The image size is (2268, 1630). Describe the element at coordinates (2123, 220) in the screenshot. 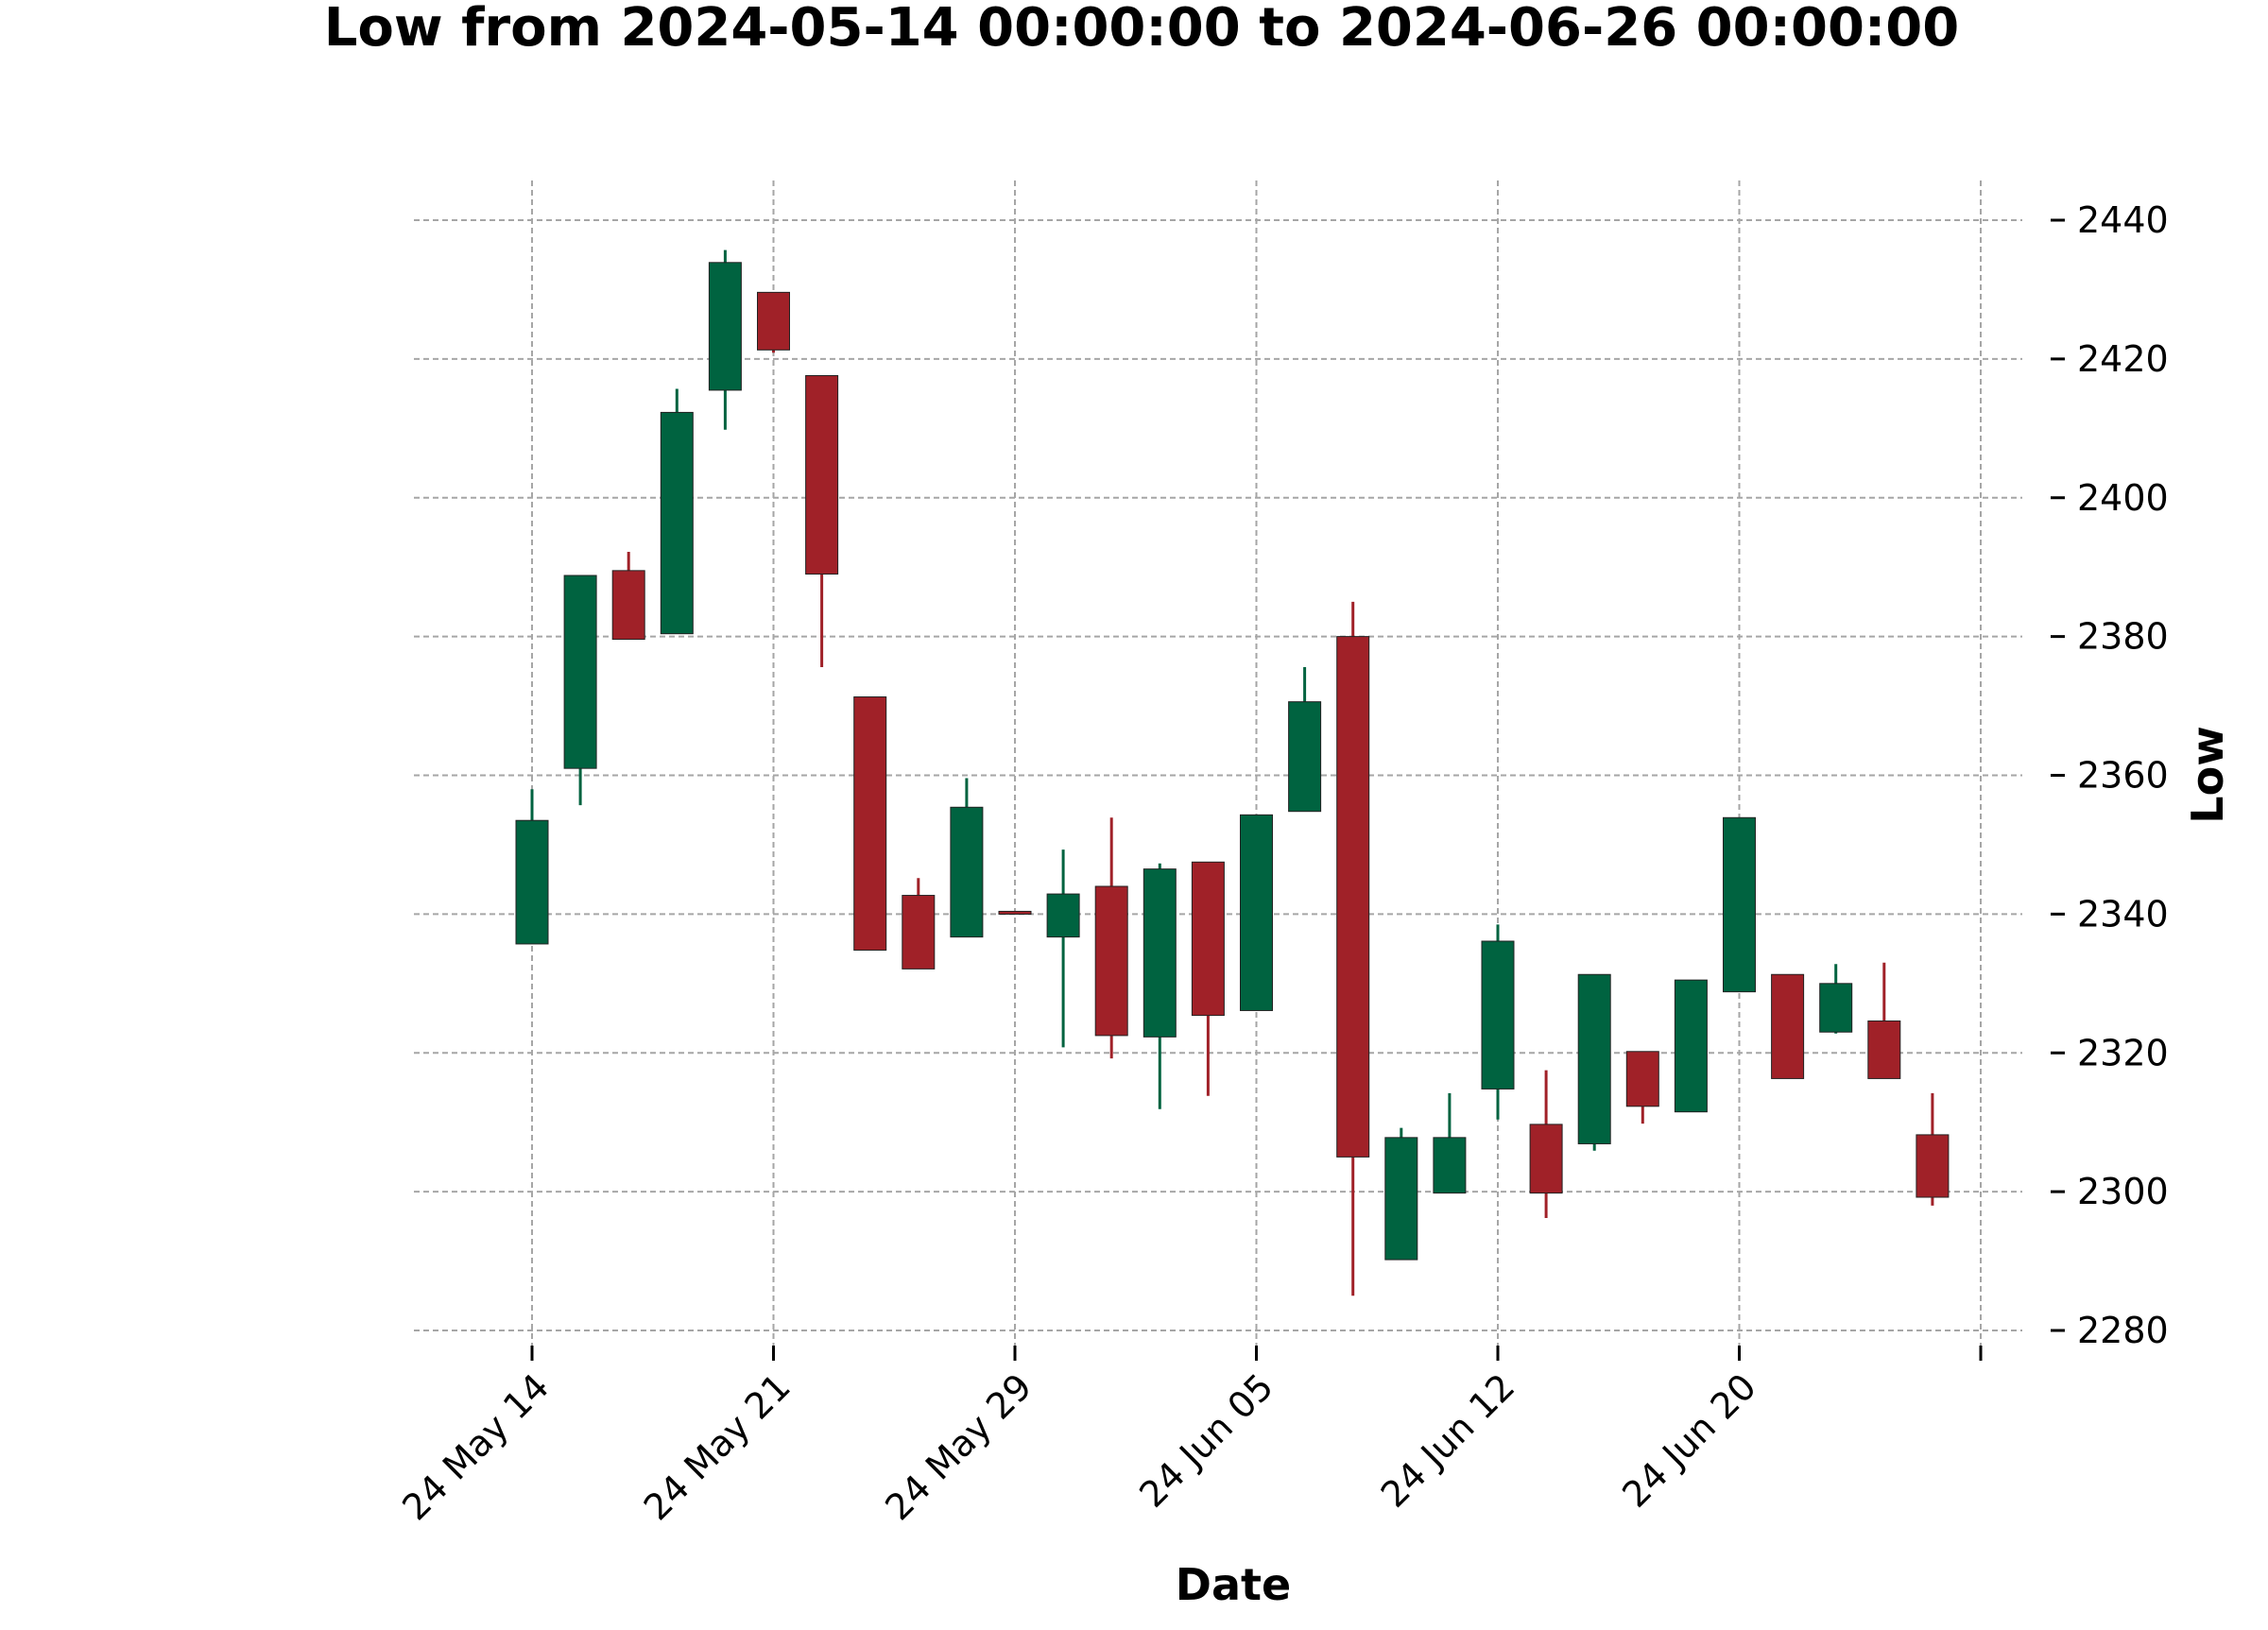

I see `y-tick-label: 2440` at that location.